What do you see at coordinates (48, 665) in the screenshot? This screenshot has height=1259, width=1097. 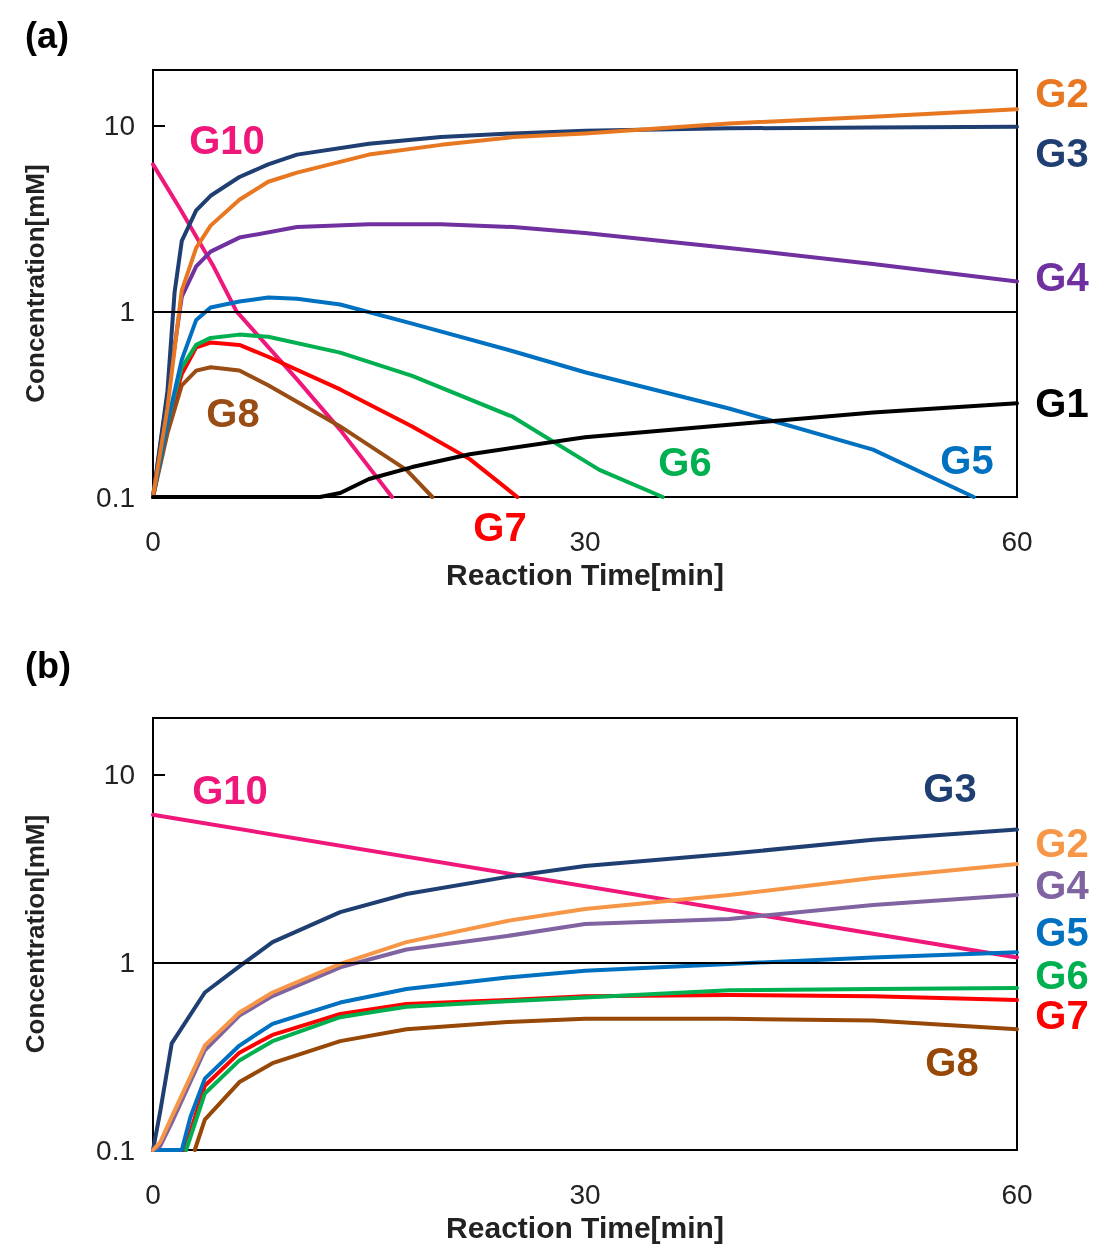 I see `chart-title: (b)` at bounding box center [48, 665].